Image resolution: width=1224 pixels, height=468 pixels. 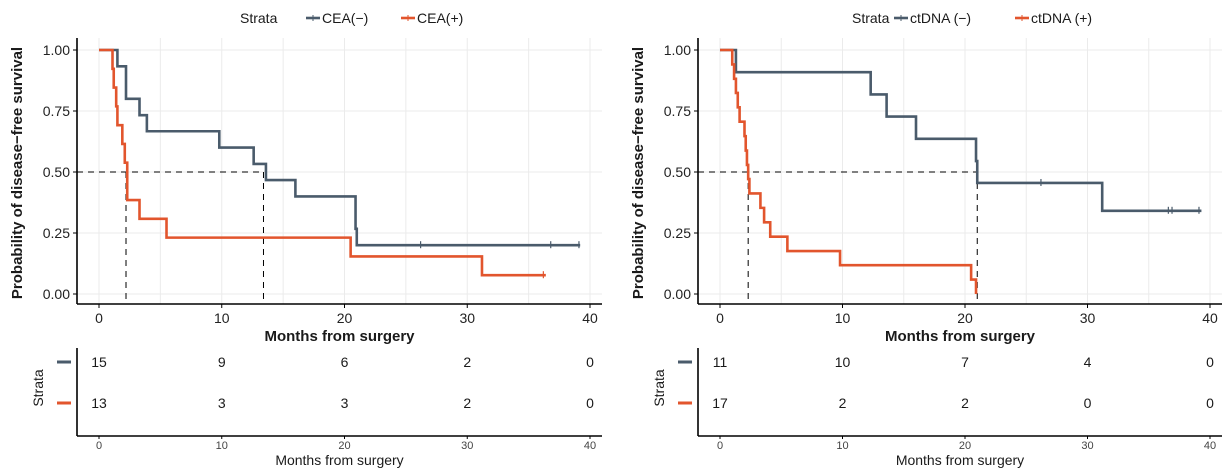 What do you see at coordinates (843, 362) in the screenshot?
I see `risk-count: 10` at bounding box center [843, 362].